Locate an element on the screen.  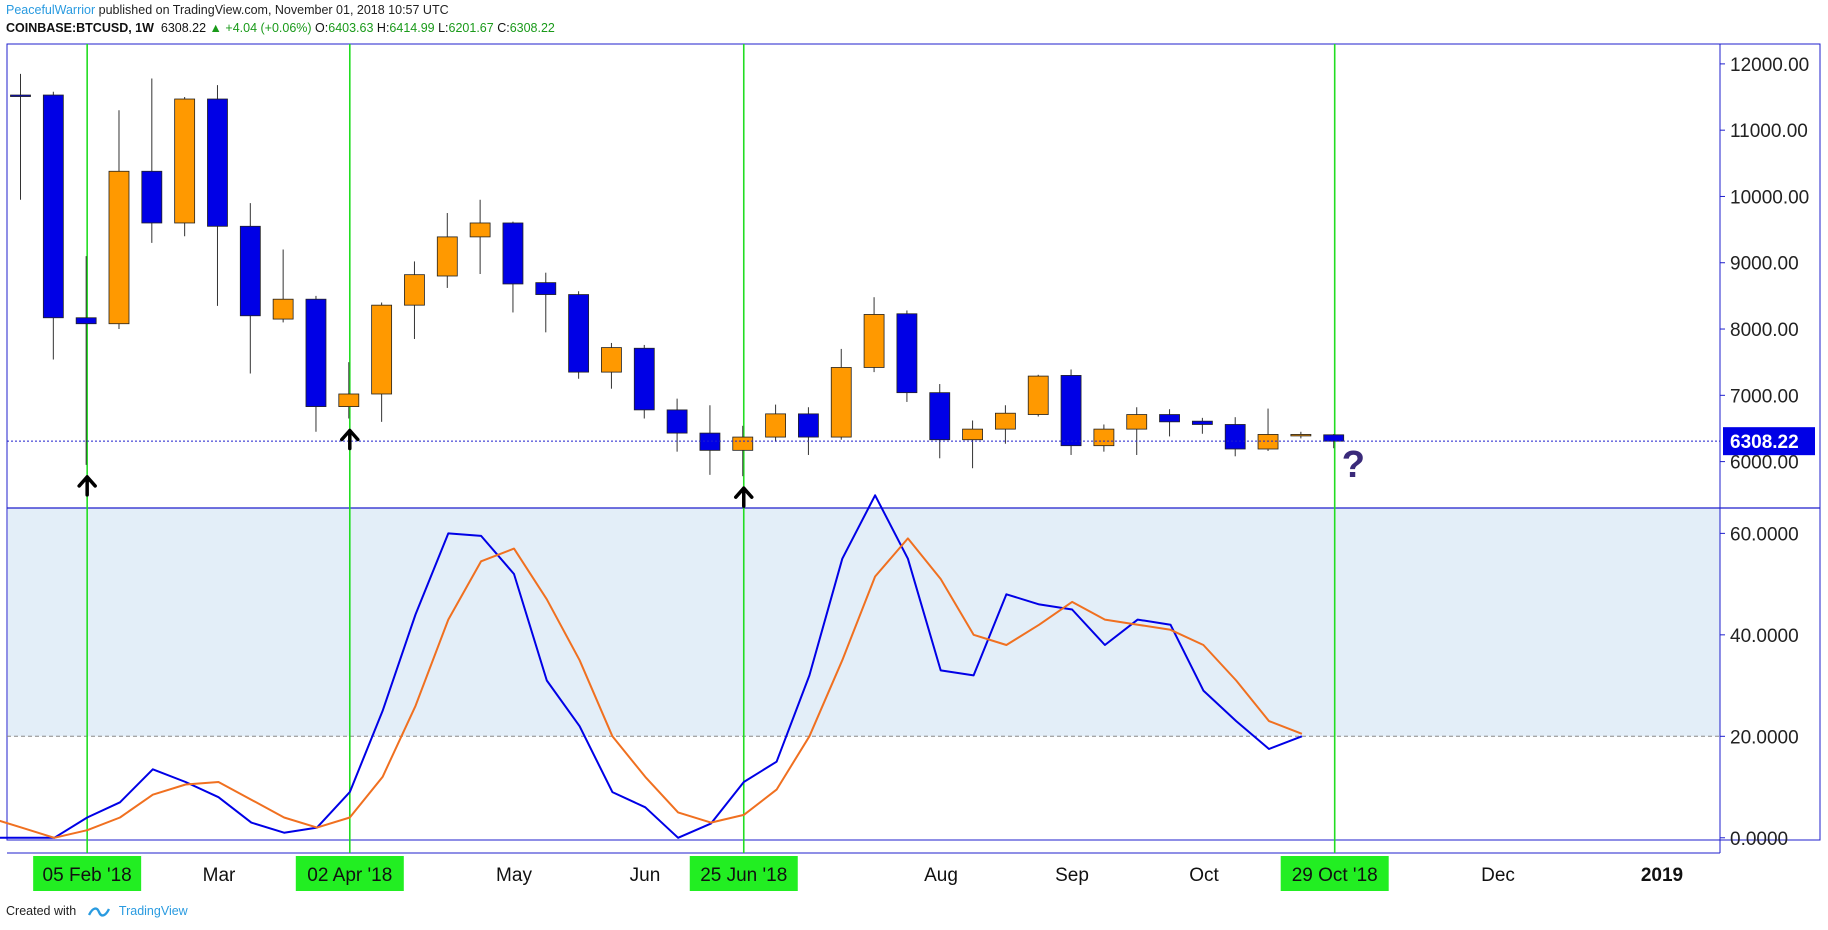
time-tick-label: Aug is located at coordinates (941, 875).